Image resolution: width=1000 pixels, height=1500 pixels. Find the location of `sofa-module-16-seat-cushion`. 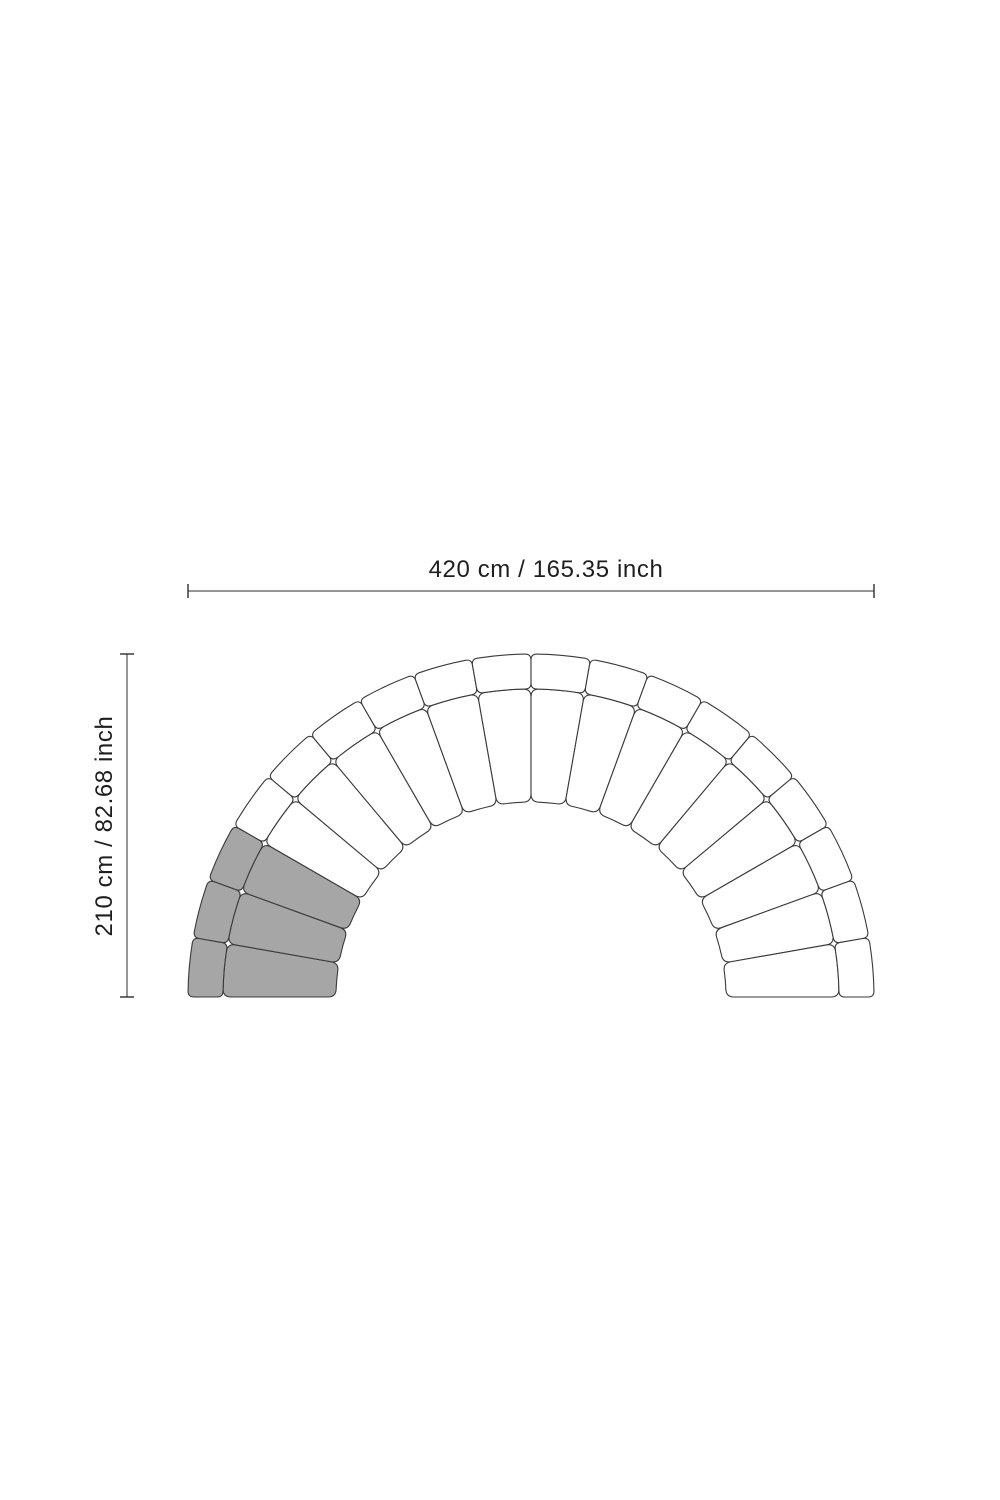

sofa-module-16-seat-cushion is located at coordinates (760, 886).